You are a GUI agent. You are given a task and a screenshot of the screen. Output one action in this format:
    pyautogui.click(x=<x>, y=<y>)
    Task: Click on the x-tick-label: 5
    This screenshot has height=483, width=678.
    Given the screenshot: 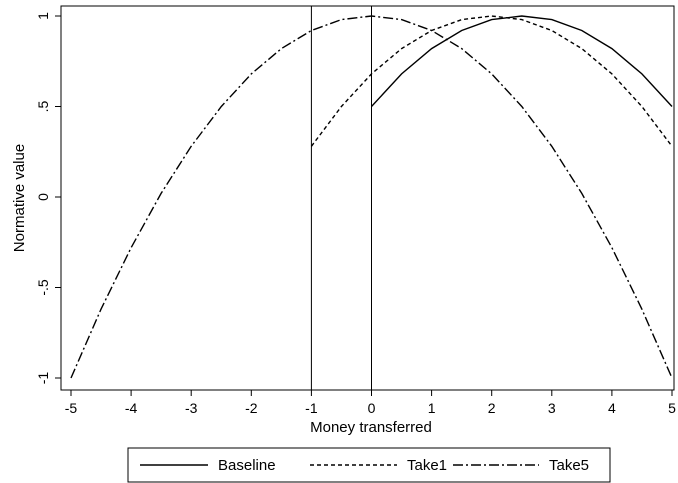 What is the action you would take?
    pyautogui.click(x=672, y=408)
    